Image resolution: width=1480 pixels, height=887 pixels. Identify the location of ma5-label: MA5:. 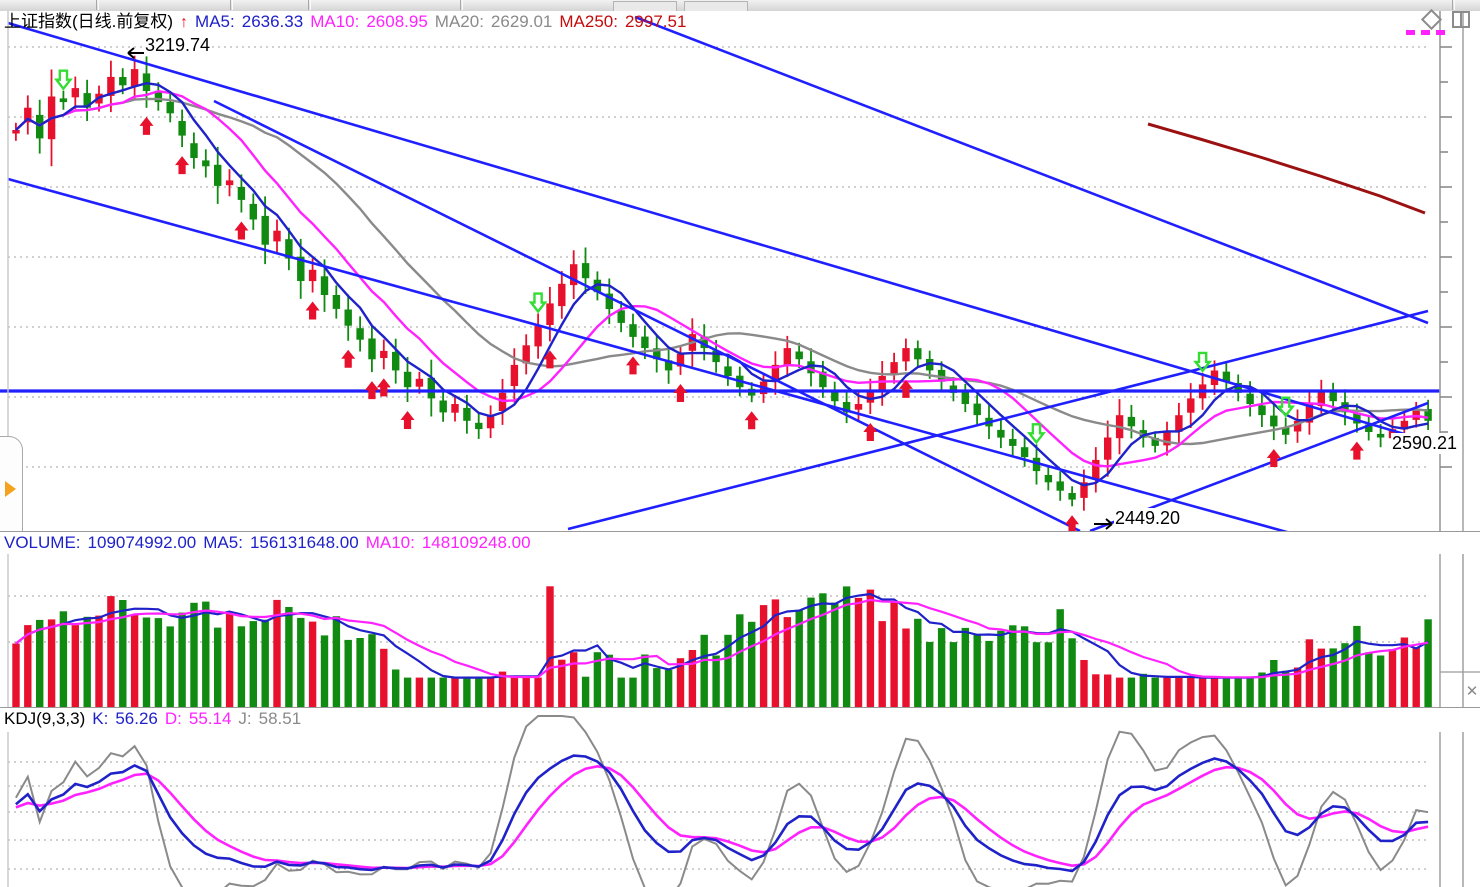
(215, 21).